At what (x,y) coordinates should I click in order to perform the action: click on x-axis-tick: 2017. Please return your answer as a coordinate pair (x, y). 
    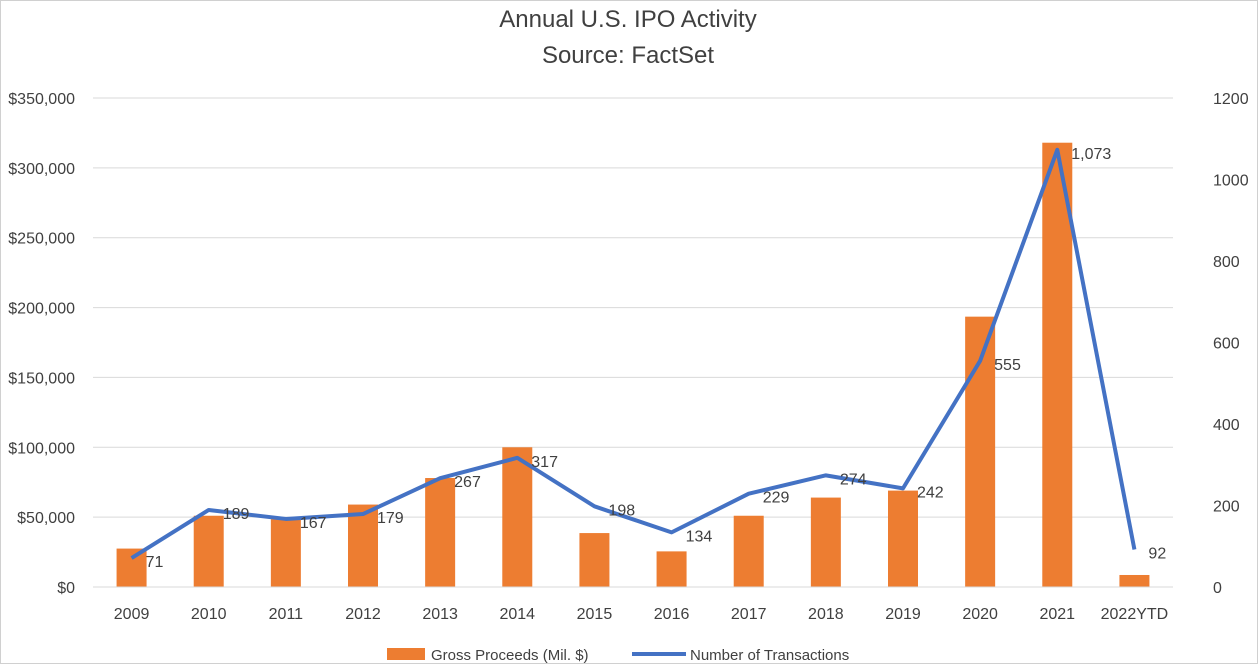
    Looking at the image, I should click on (749, 614).